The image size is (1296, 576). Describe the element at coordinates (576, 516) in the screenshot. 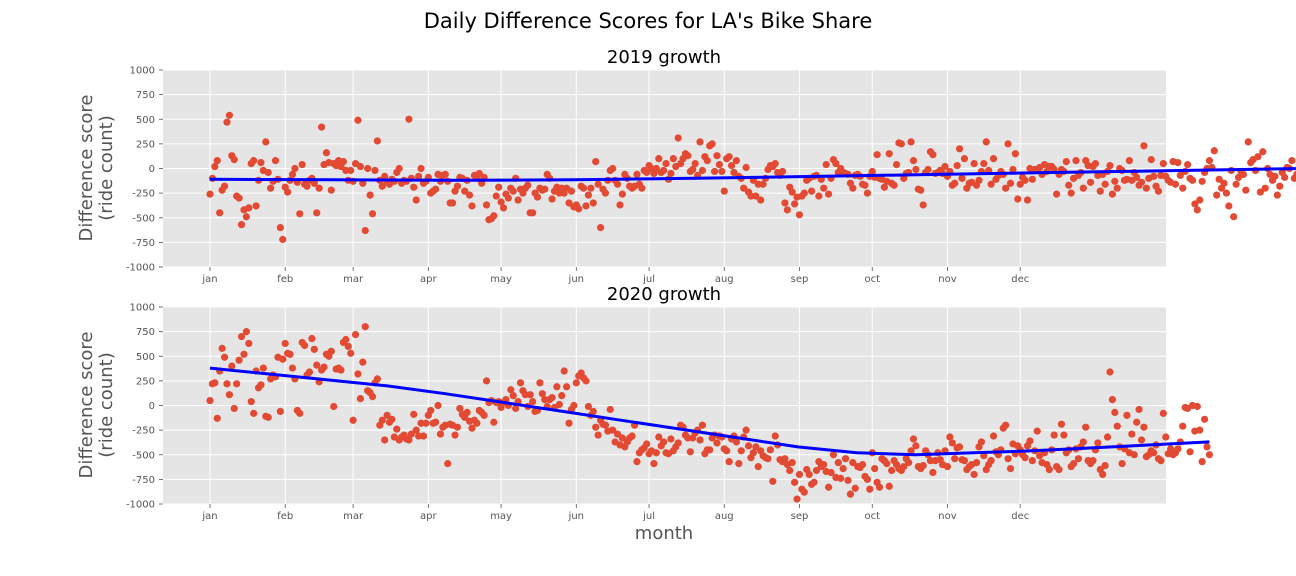

I see `x-tick-label: jun` at that location.